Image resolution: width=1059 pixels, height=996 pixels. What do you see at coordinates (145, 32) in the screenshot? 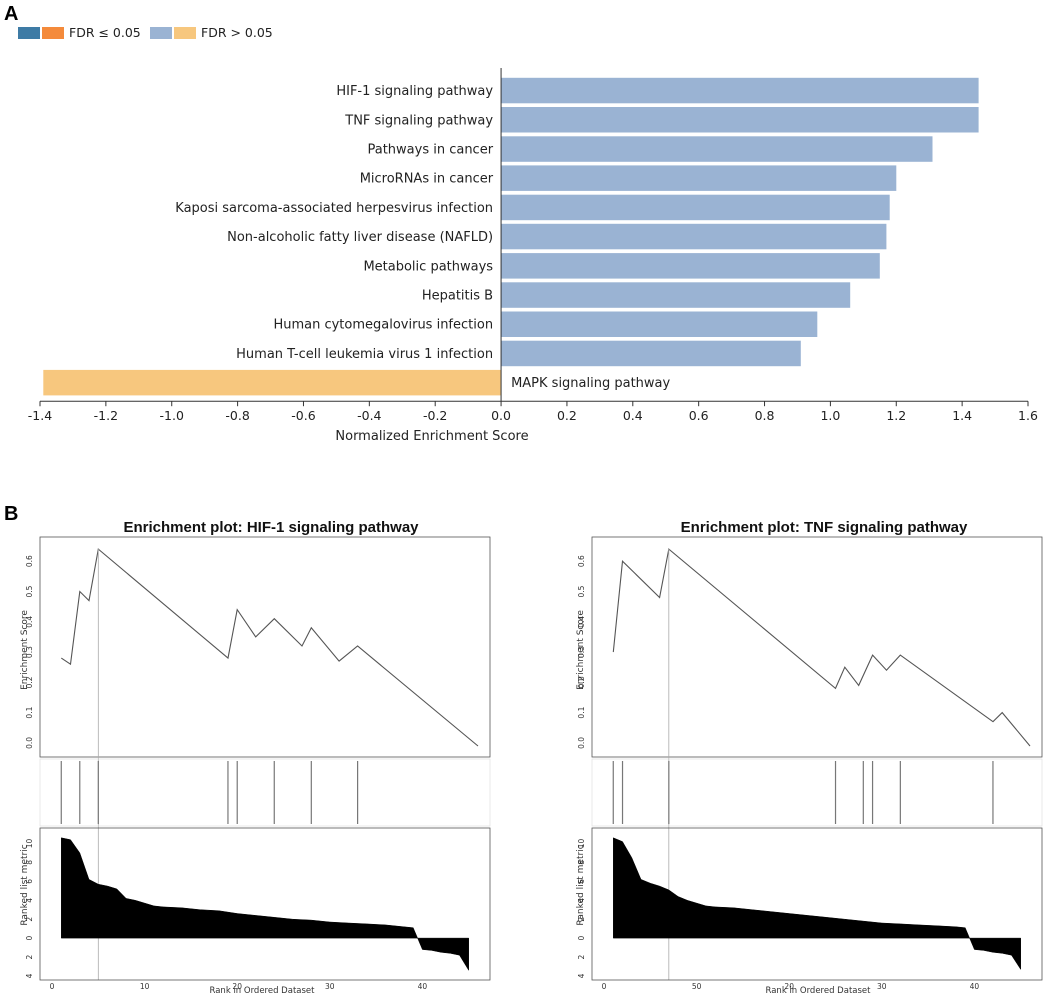
I see `legend: FDR ≤ 0.05 FDR > 0.05` at bounding box center [145, 32].